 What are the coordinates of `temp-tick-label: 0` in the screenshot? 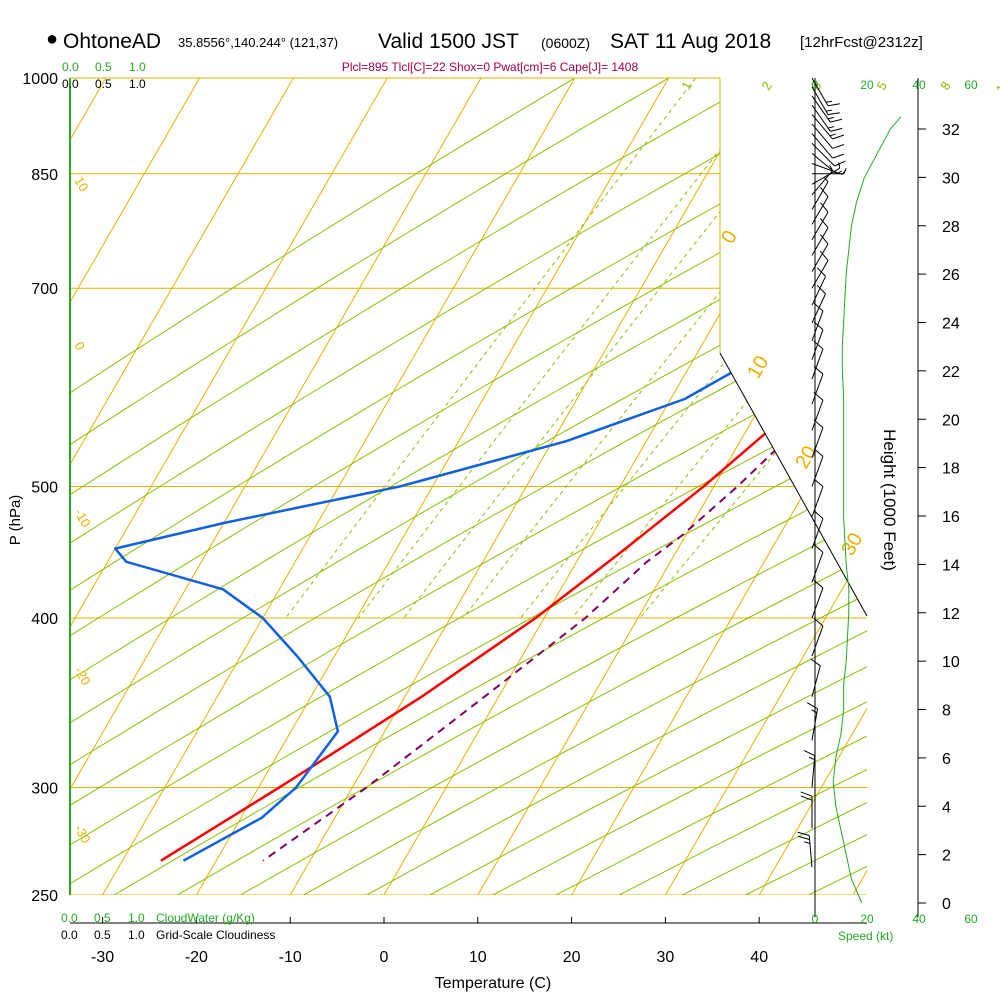 It's located at (384, 957).